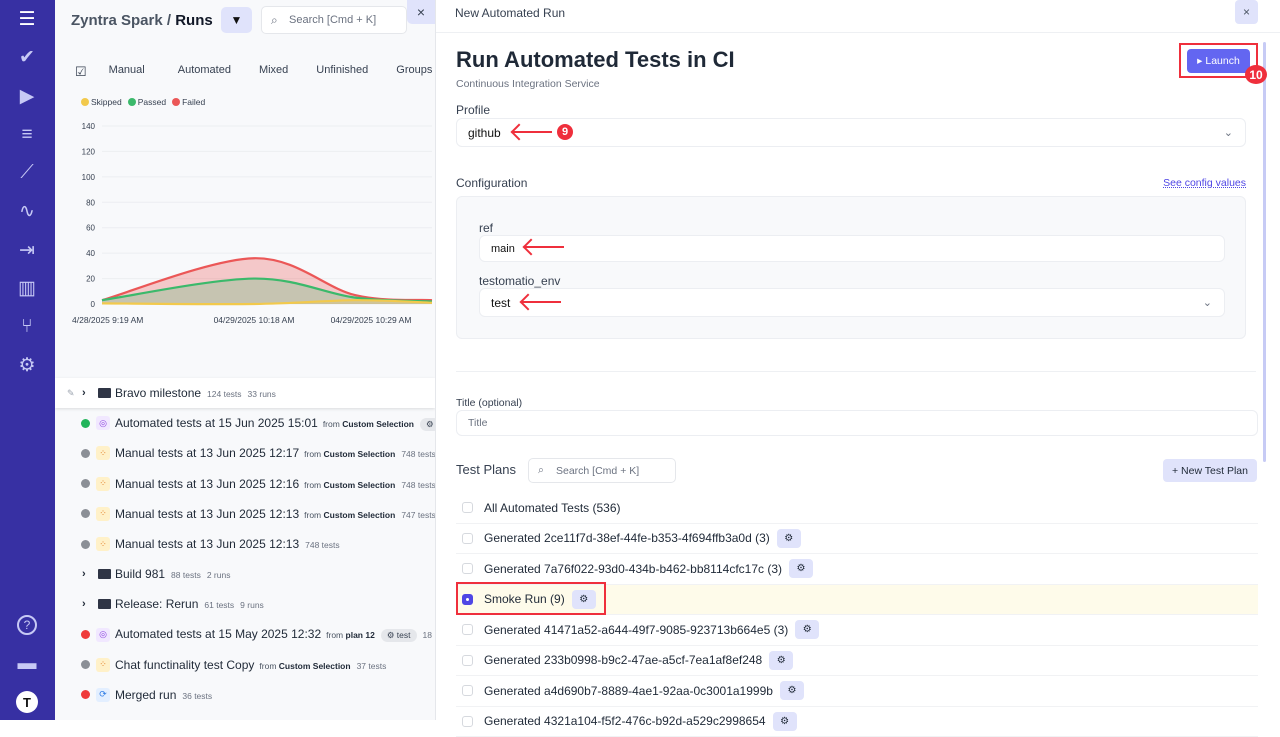  Describe the element at coordinates (851, 267) in the screenshot. I see `configuration-box: ref main testomatio_env test⌄` at that location.